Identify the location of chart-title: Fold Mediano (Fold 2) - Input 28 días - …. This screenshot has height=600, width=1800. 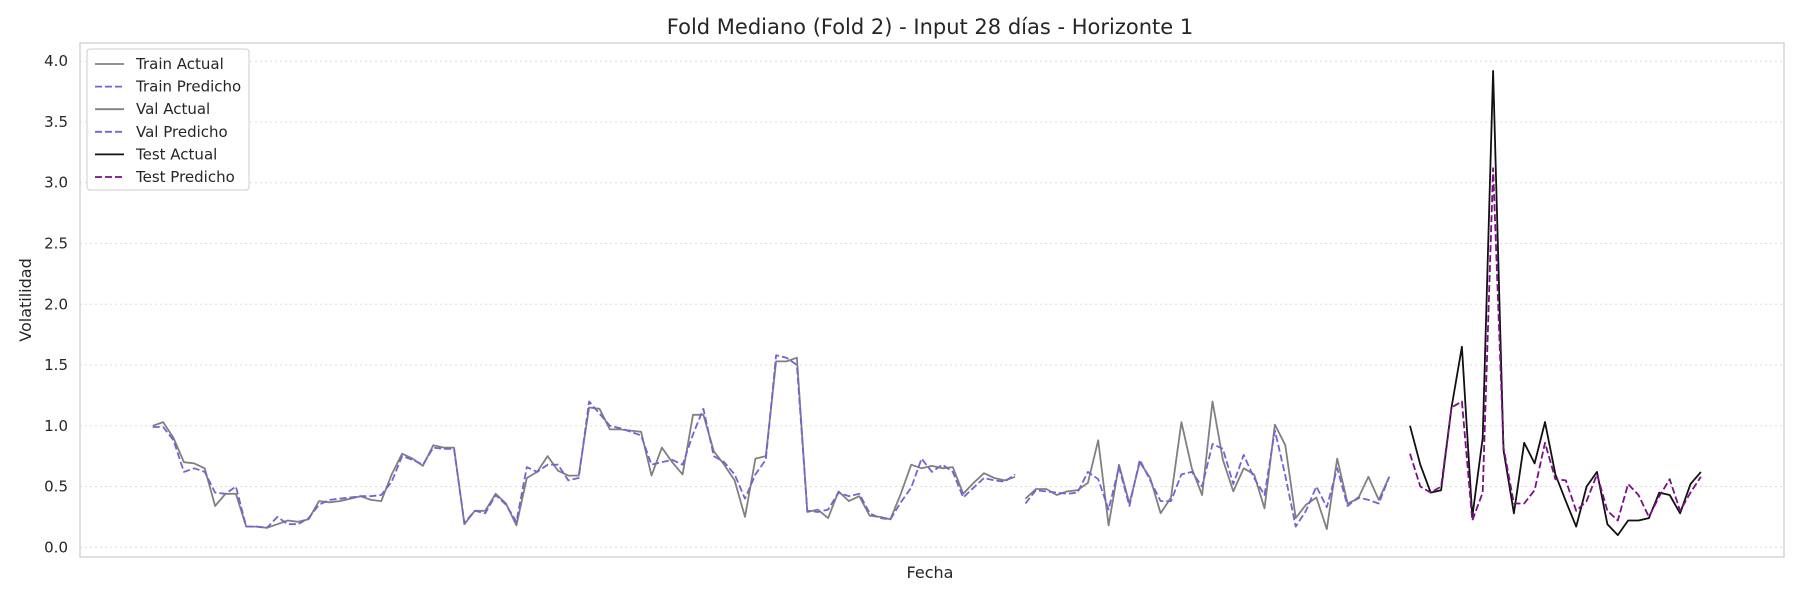
(930, 27).